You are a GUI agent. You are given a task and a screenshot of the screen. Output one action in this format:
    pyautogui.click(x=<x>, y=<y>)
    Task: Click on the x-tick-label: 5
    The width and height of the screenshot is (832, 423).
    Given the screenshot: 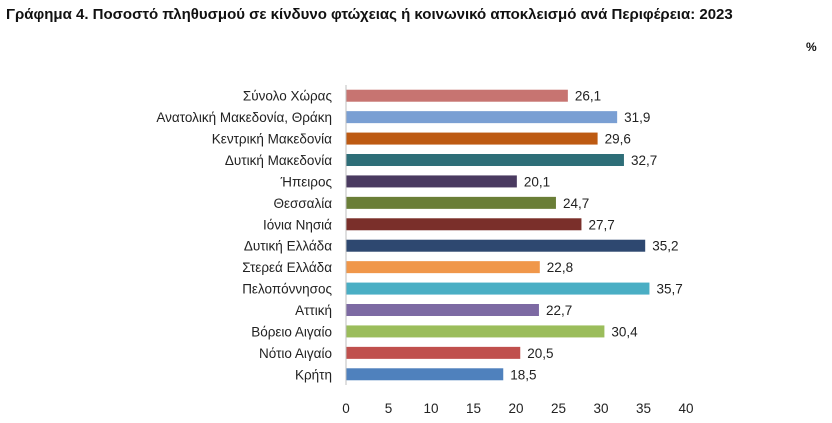 What is the action you would take?
    pyautogui.click(x=389, y=408)
    